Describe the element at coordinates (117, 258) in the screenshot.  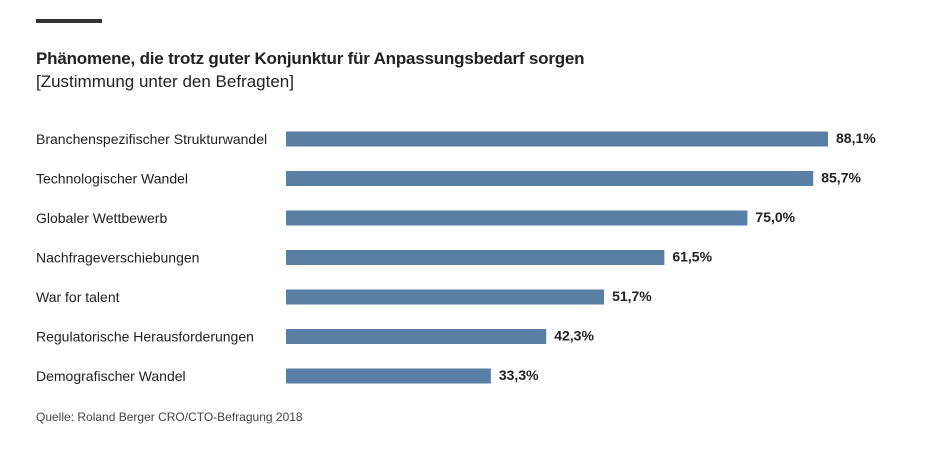
I see `category-label: Nachfrageverschiebungen` at that location.